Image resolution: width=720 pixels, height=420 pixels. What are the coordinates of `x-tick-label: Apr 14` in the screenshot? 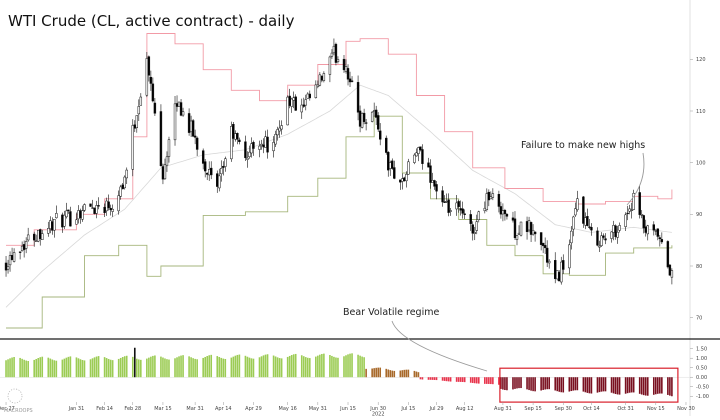 It's located at (223, 409).